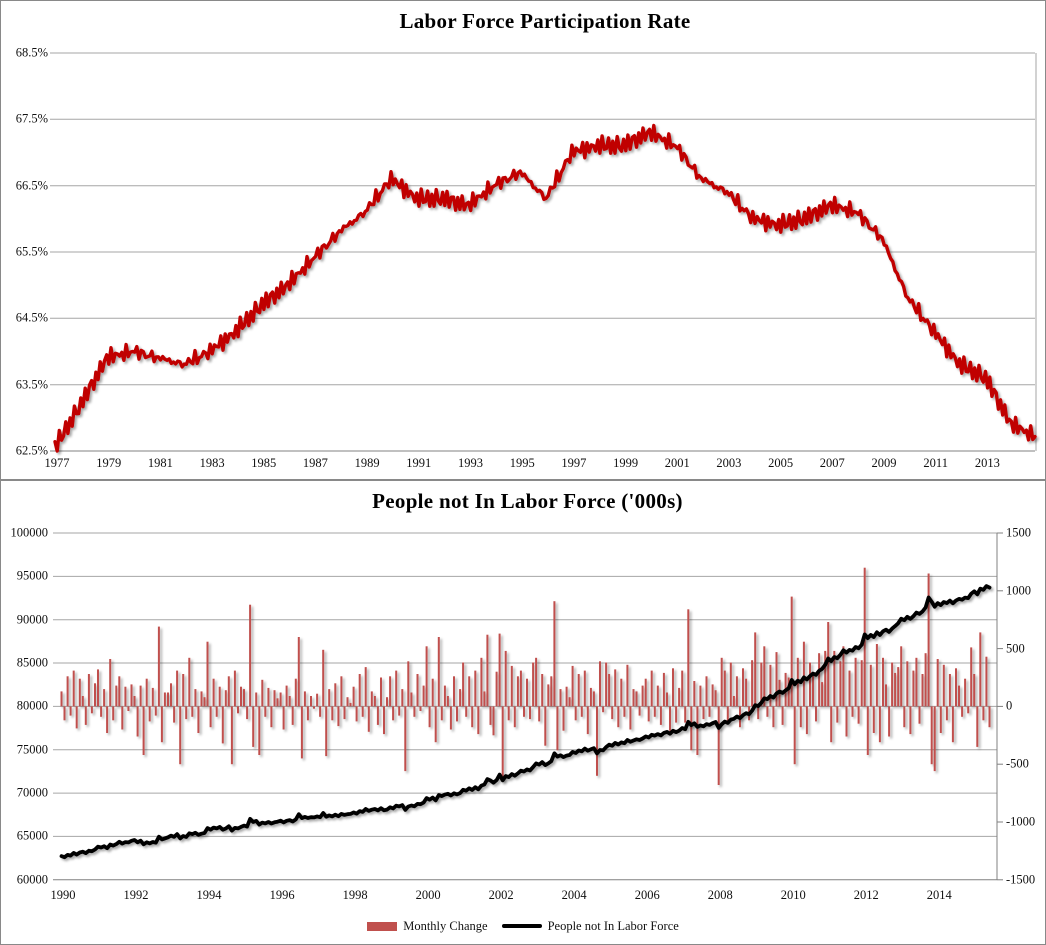  I want to click on top-x-tick-label: 2013, so click(987, 463).